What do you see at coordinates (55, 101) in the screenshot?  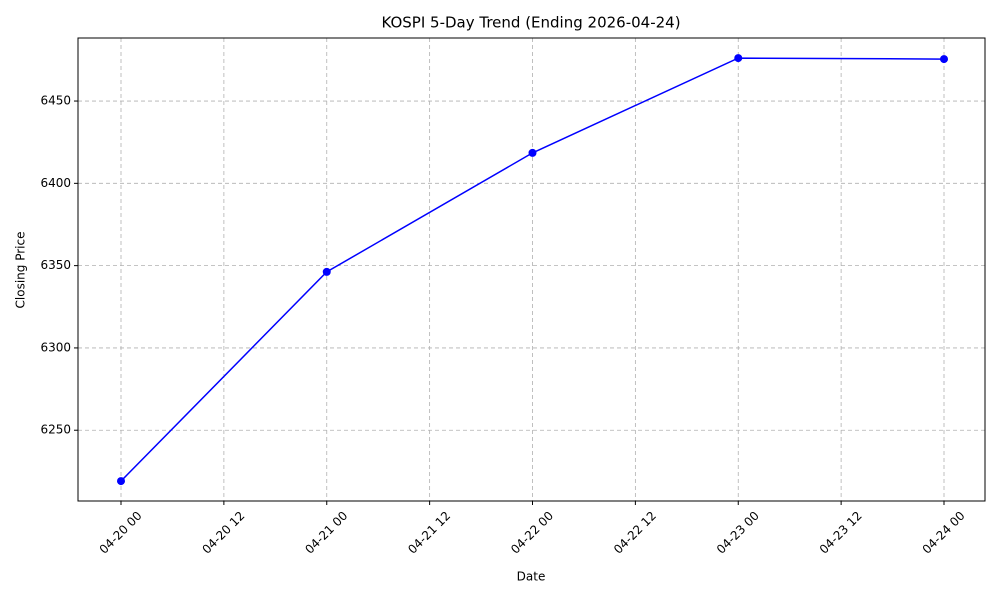 I see `y-tick-label: 6450` at bounding box center [55, 101].